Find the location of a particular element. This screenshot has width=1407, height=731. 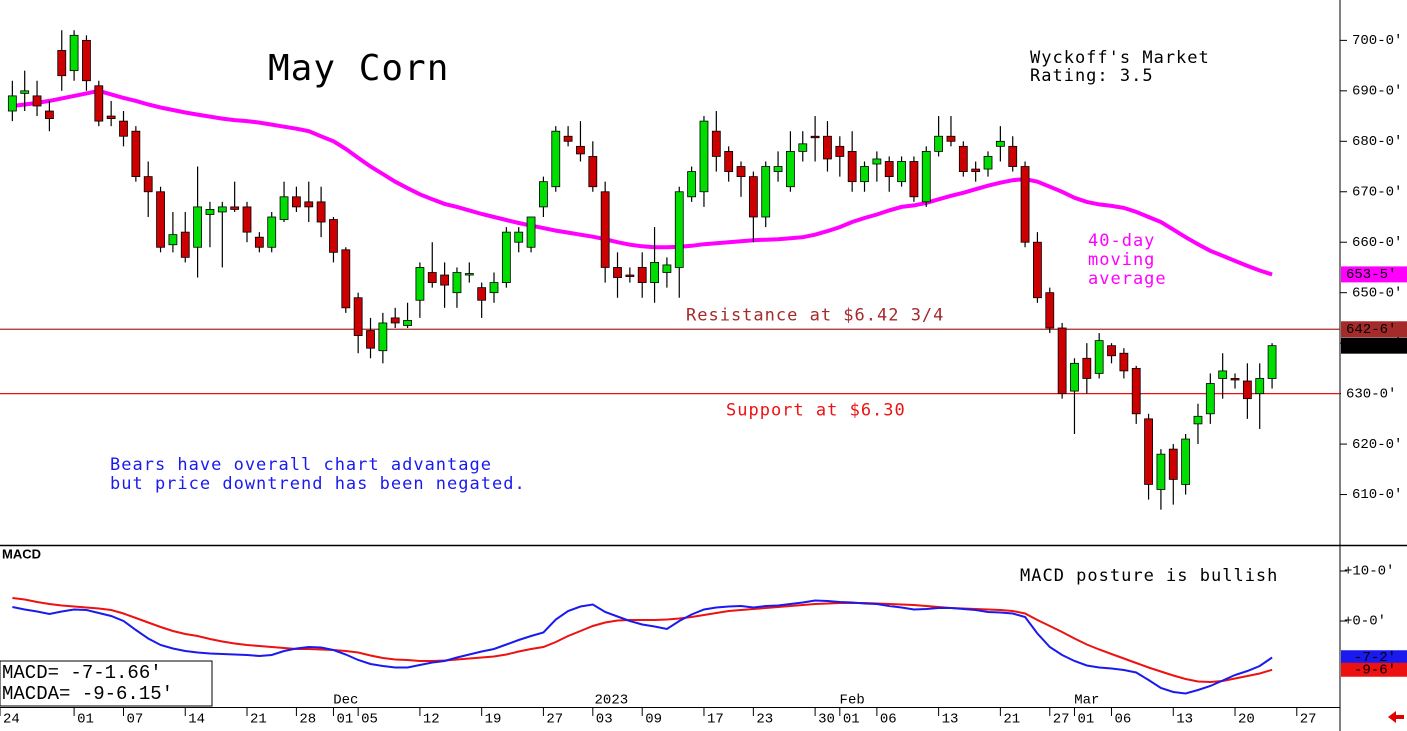

scroll-arrow is located at coordinates (1396, 717).